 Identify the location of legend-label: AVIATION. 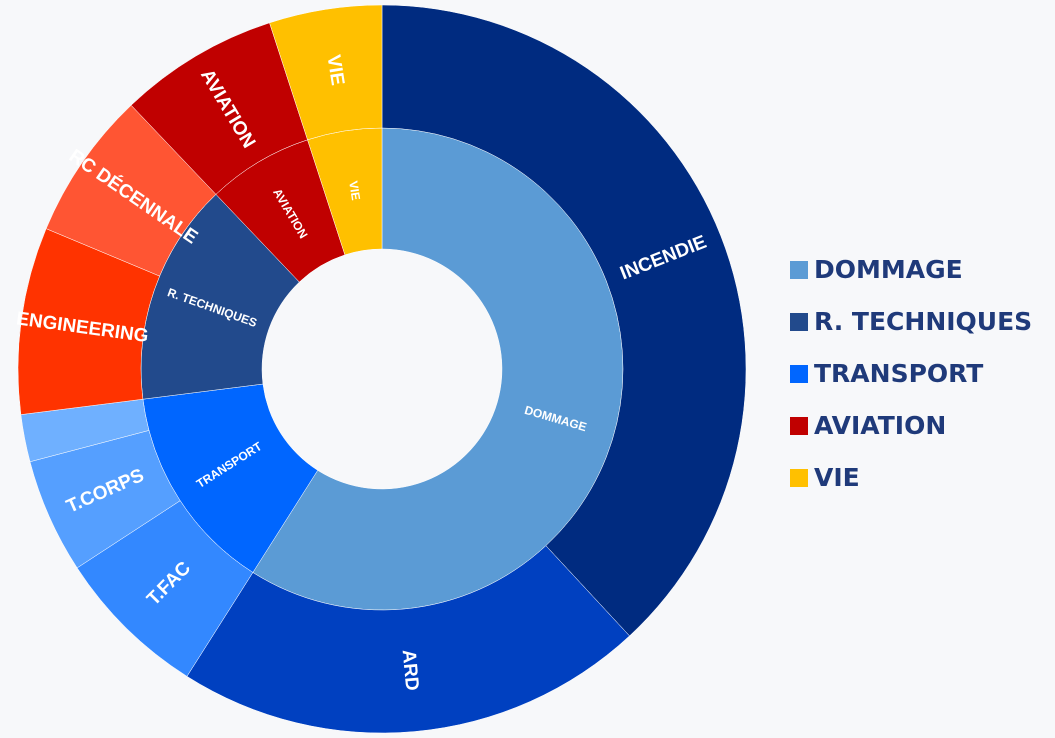
(880, 425).